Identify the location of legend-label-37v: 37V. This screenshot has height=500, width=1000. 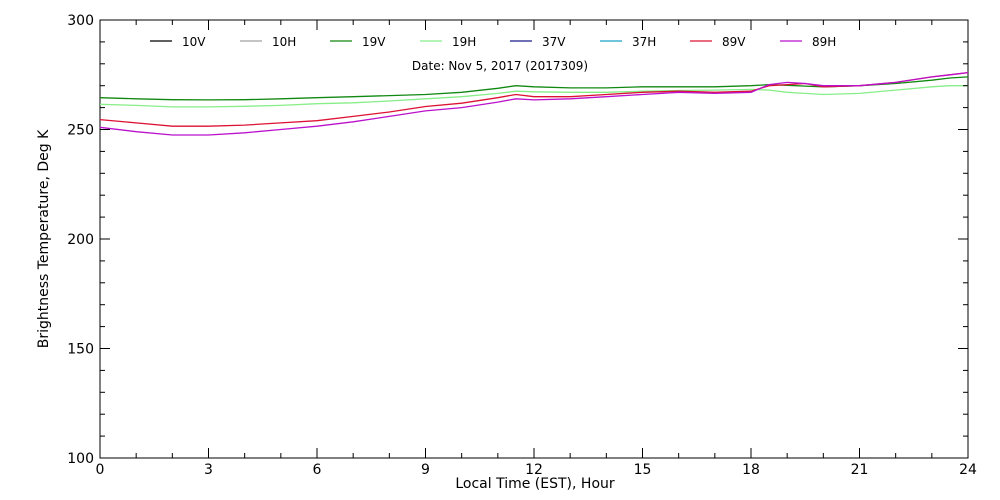
(554, 42).